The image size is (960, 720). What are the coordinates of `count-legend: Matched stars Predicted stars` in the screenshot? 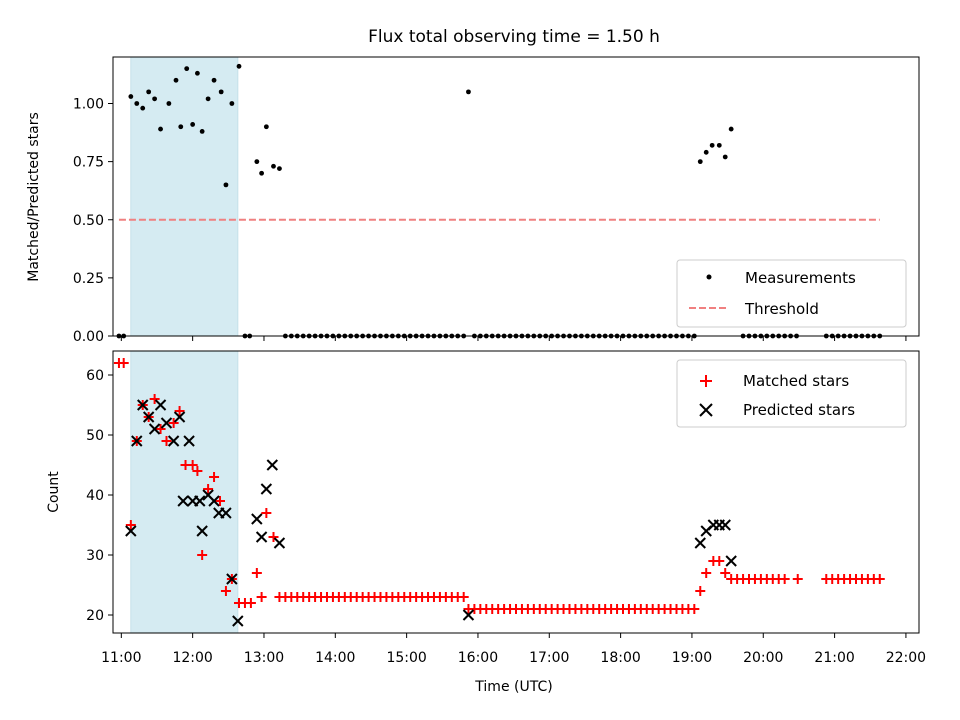 It's located at (791, 393).